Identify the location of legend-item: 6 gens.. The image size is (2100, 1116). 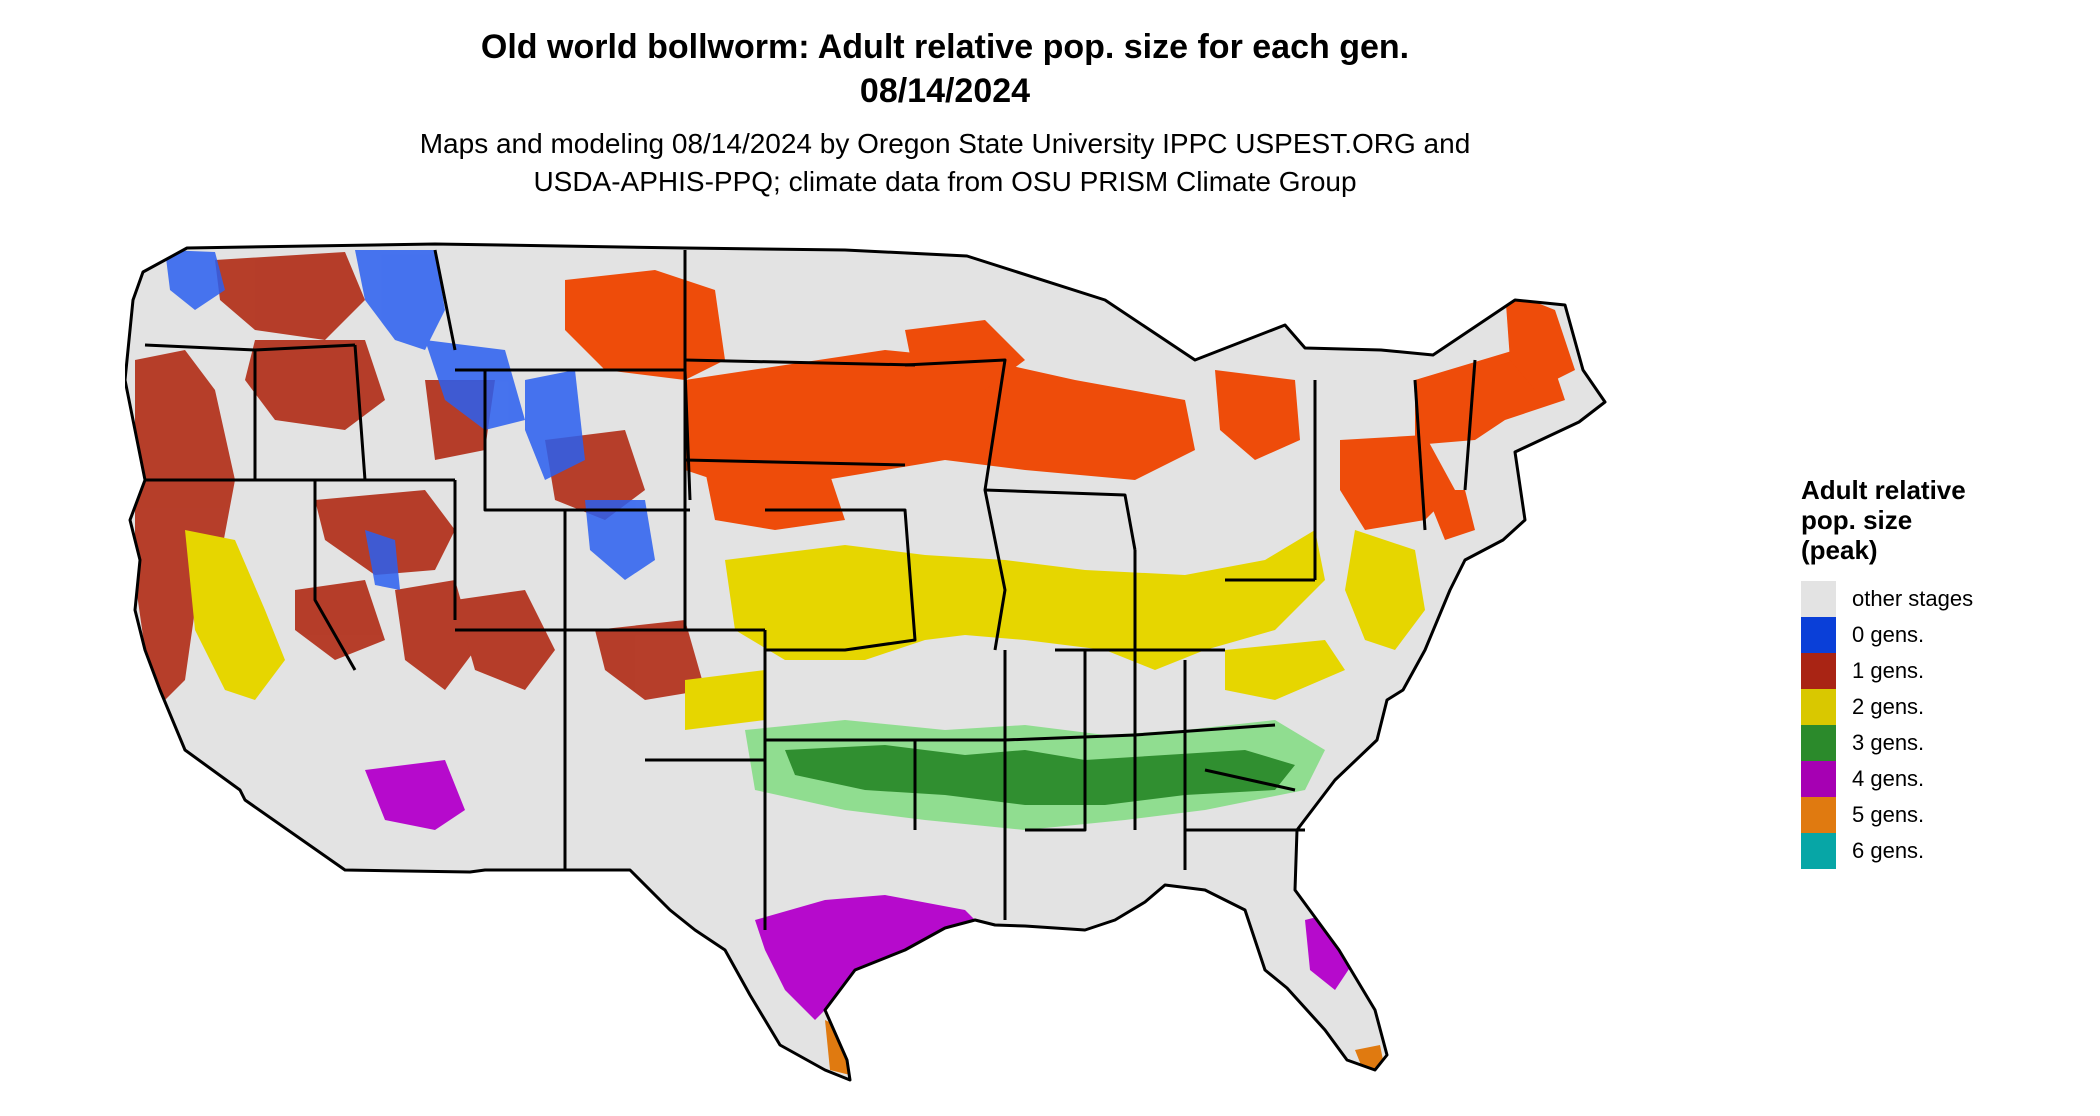
(1931, 851).